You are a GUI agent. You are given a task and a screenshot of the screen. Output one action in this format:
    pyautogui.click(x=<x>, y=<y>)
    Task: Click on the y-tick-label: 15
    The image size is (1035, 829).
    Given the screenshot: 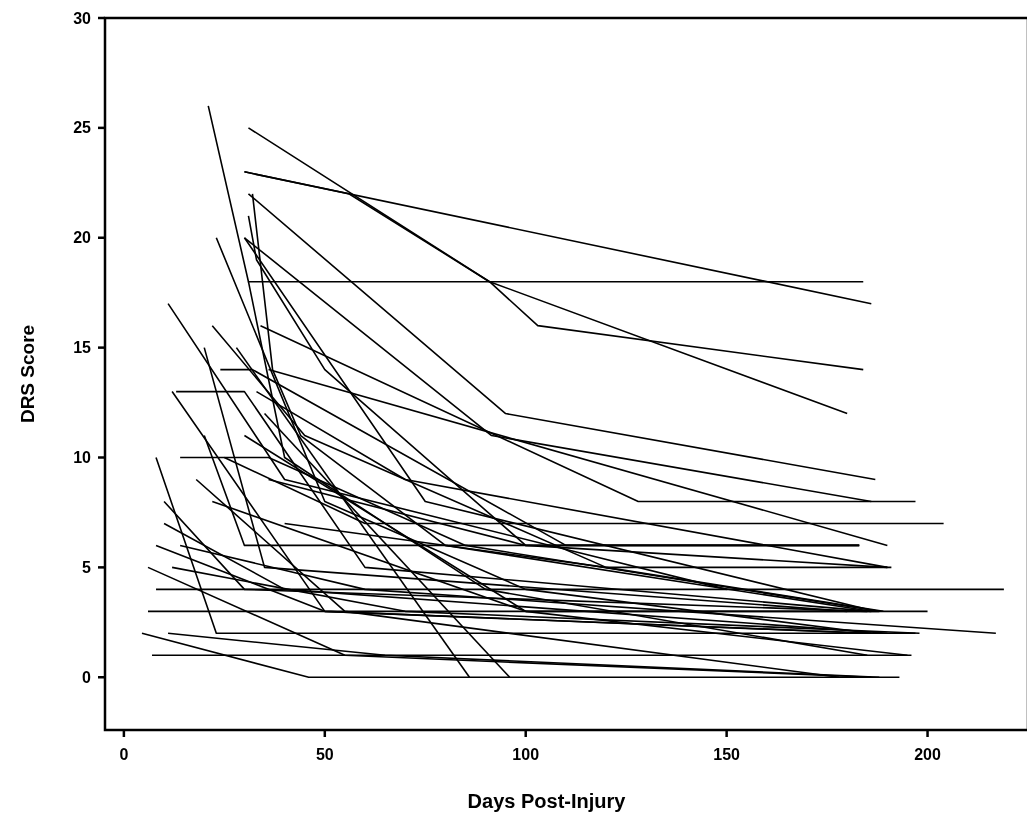 What is the action you would take?
    pyautogui.click(x=82, y=348)
    